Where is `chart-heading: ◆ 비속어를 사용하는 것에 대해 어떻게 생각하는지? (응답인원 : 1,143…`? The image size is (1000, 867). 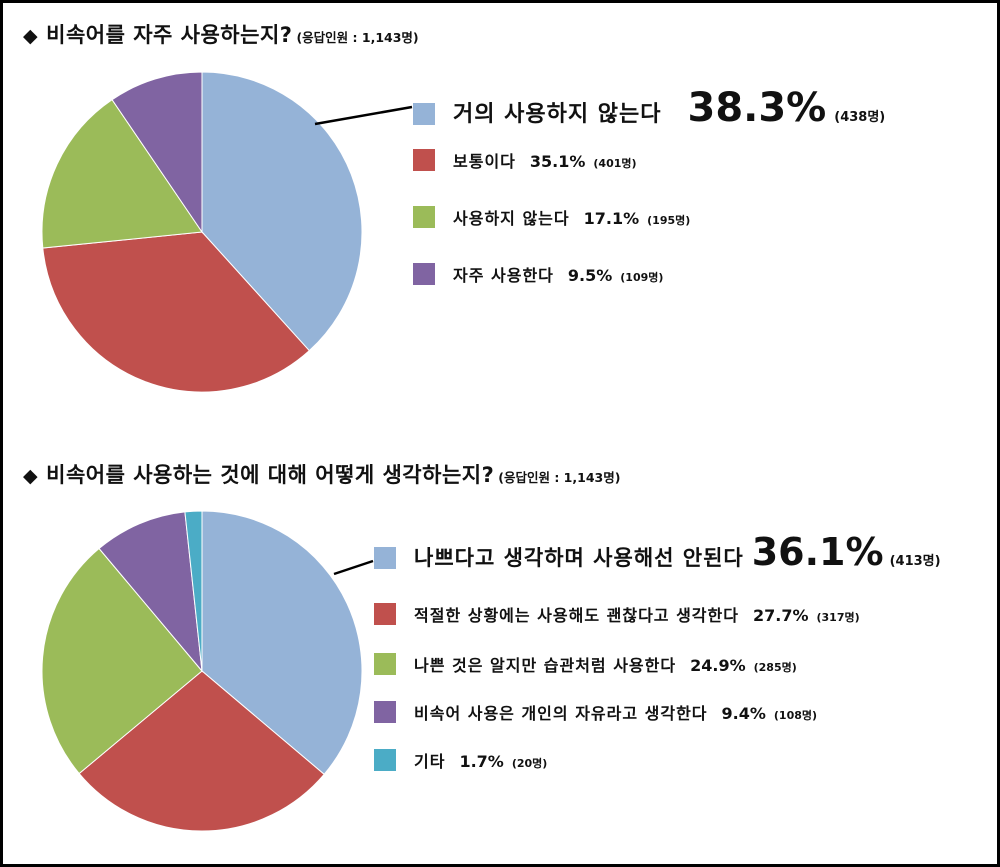 chart-heading: ◆ 비속어를 사용하는 것에 대해 어떻게 생각하는지? (응답인원 : 1,143… is located at coordinates (321, 474).